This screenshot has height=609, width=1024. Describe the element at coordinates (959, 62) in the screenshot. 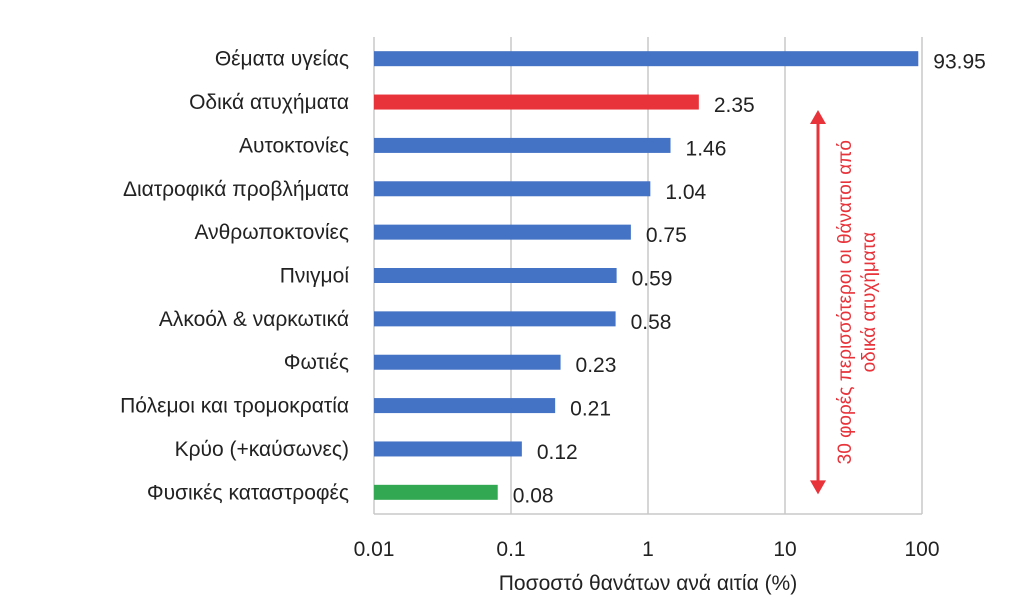

I see `value-label: 93.95` at that location.